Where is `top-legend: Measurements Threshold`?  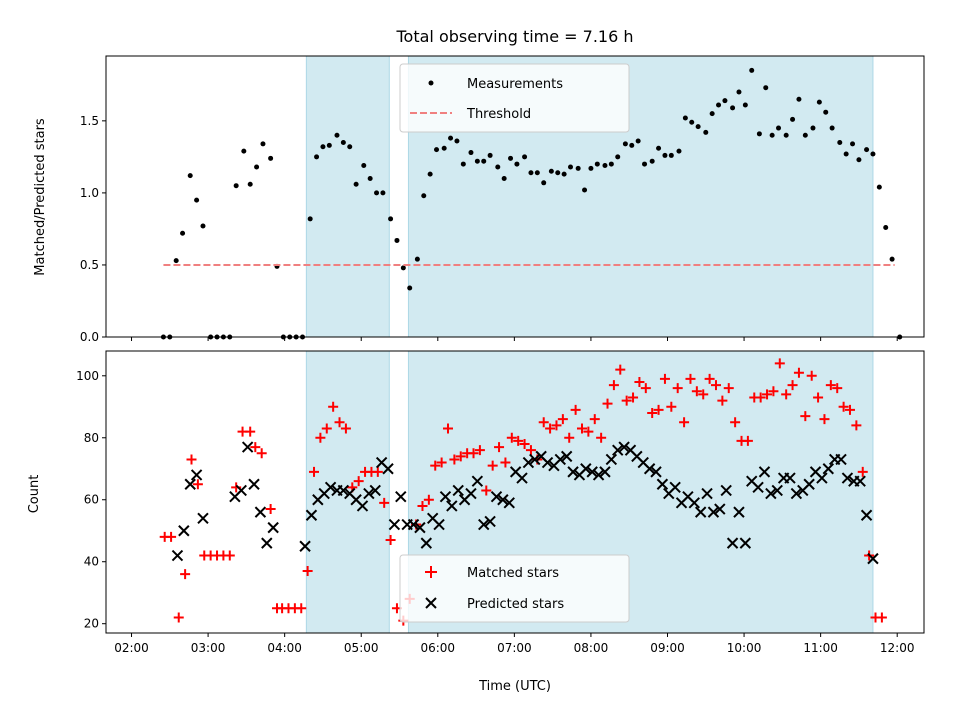 top-legend: Measurements Threshold is located at coordinates (514, 98).